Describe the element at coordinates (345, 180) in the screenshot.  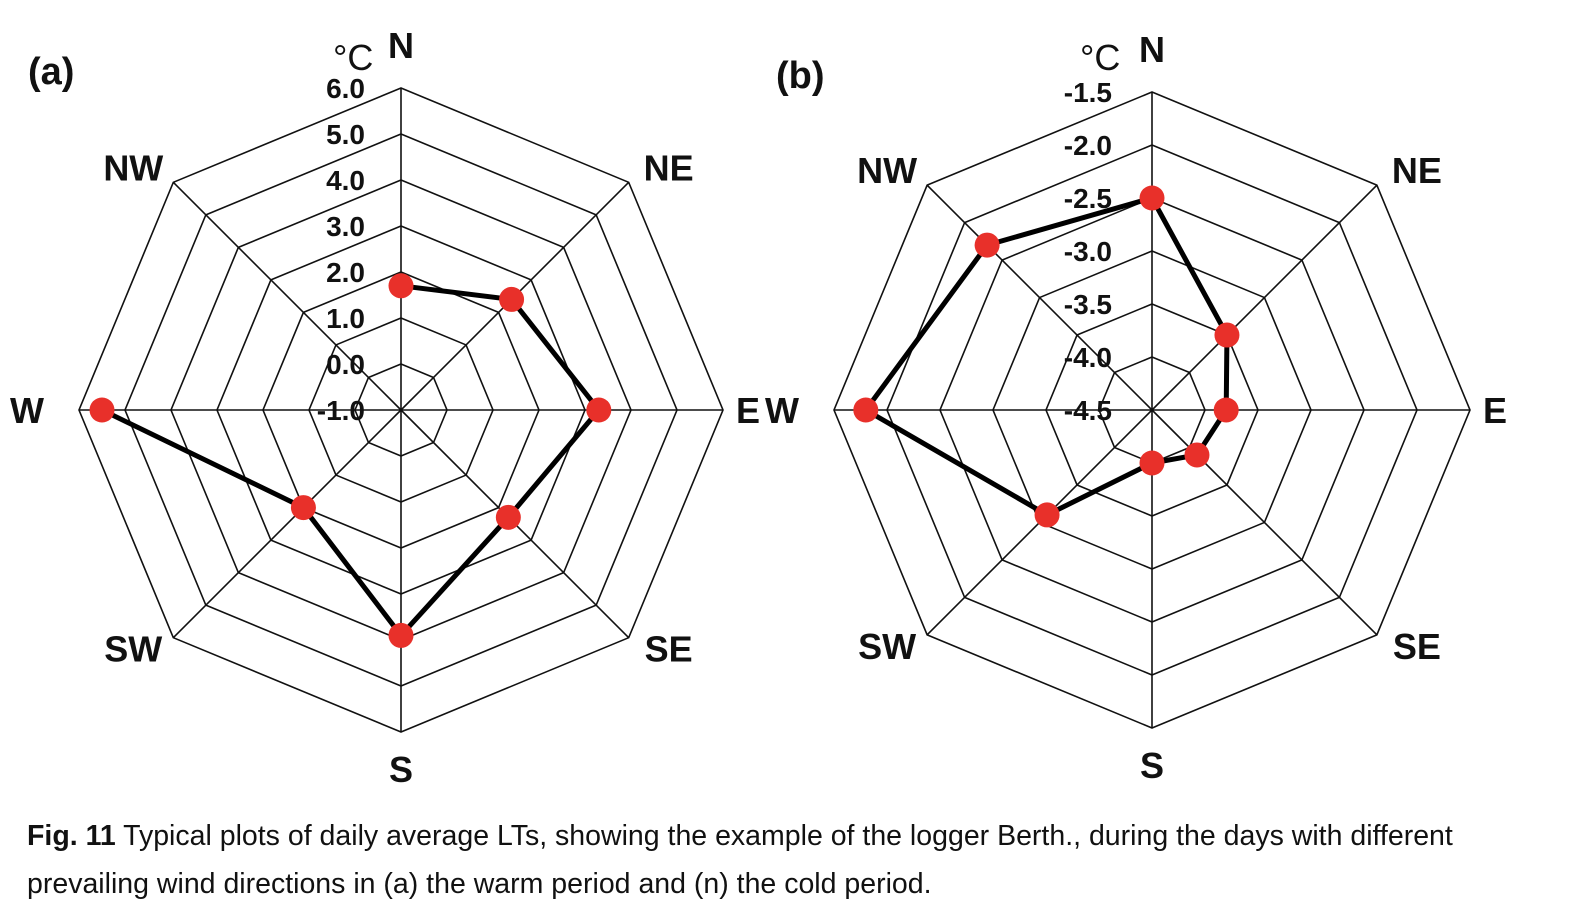
I see `tick-label: 4.0` at that location.